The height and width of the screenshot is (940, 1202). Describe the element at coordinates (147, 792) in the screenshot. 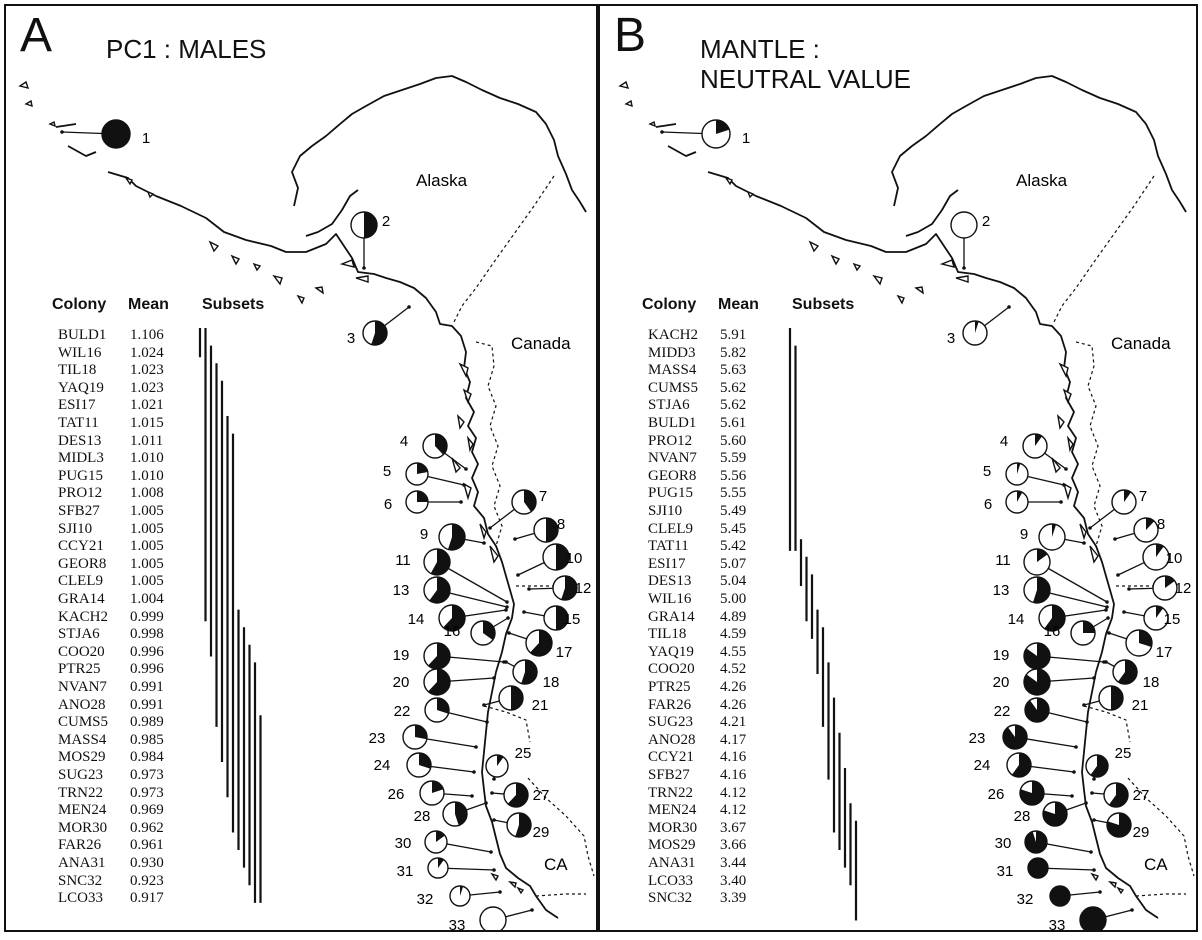

I see `colony-mean: 0.973` at that location.